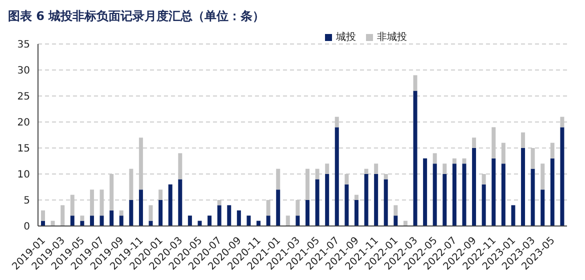 Image resolution: width=585 pixels, height=280 pixels. Describe the element at coordinates (27, 201) in the screenshot. I see `y-tick-label: 5` at that location.